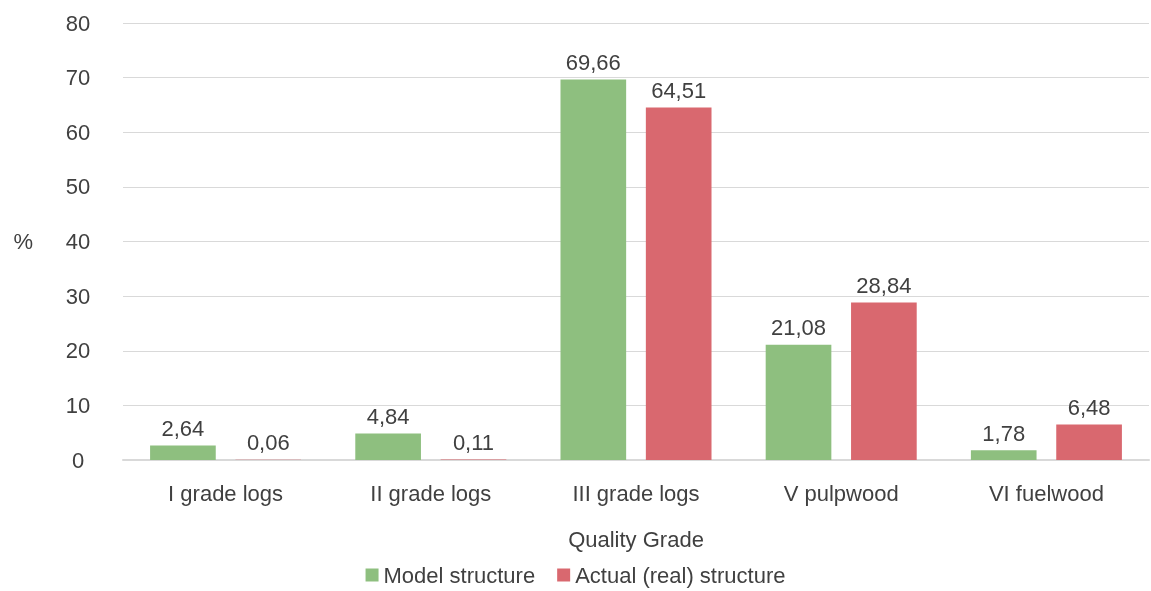  What do you see at coordinates (183, 429) in the screenshot?
I see `data-label: 2,64` at bounding box center [183, 429].